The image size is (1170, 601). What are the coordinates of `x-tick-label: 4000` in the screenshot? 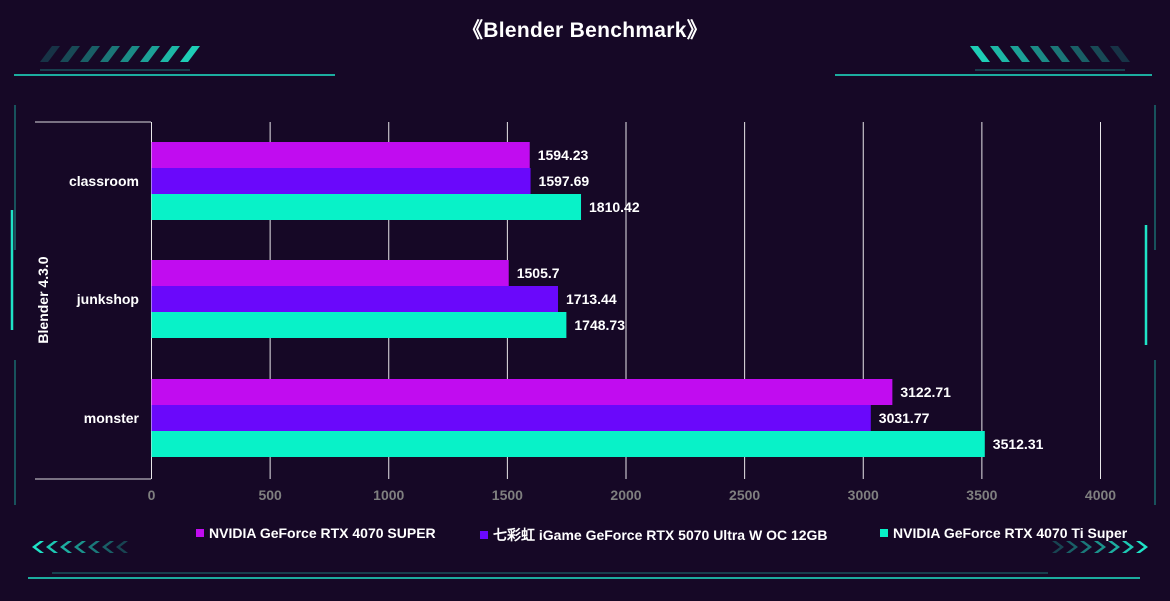 It's located at (1100, 495).